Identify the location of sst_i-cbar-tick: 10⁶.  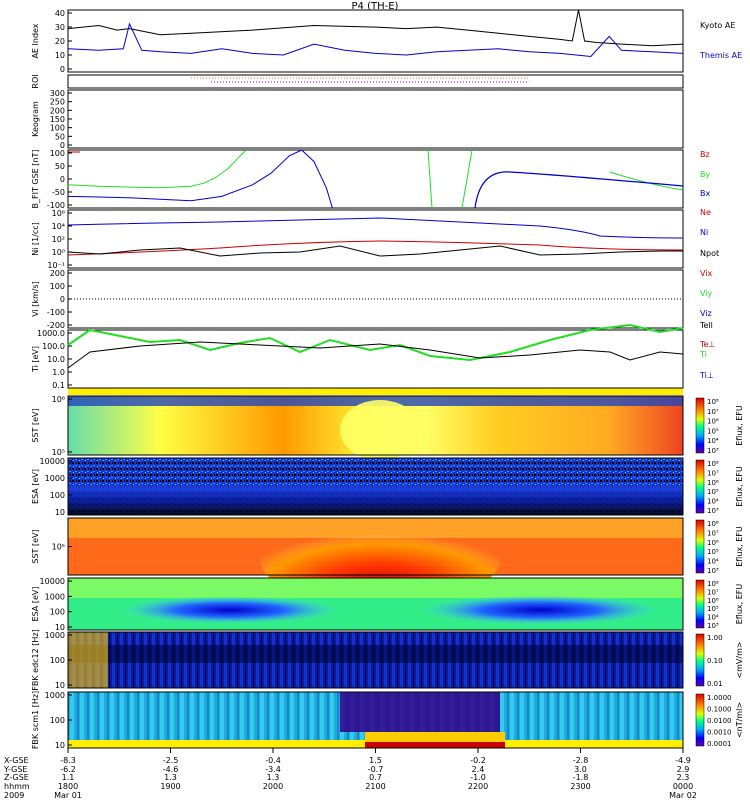
(713, 543).